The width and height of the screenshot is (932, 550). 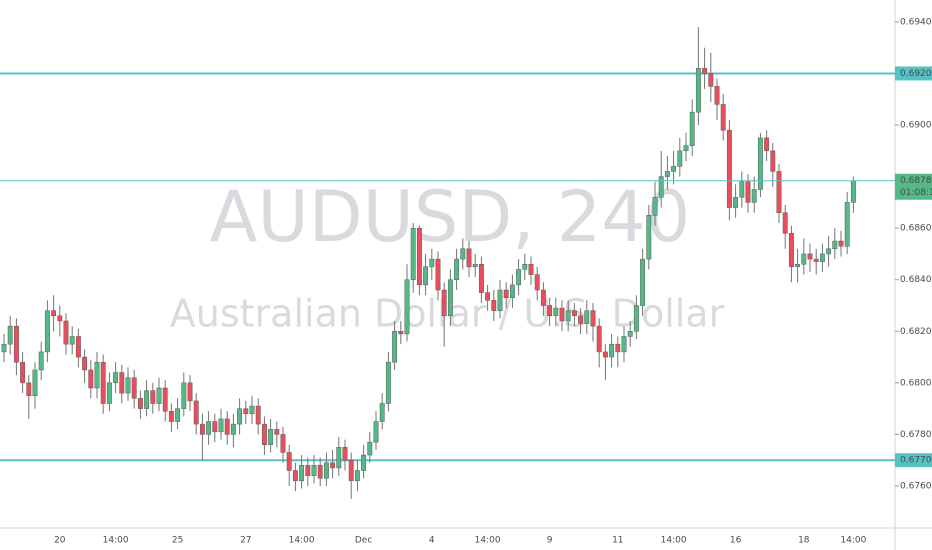 What do you see at coordinates (363, 541) in the screenshot?
I see `x-tick-label: Dec` at bounding box center [363, 541].